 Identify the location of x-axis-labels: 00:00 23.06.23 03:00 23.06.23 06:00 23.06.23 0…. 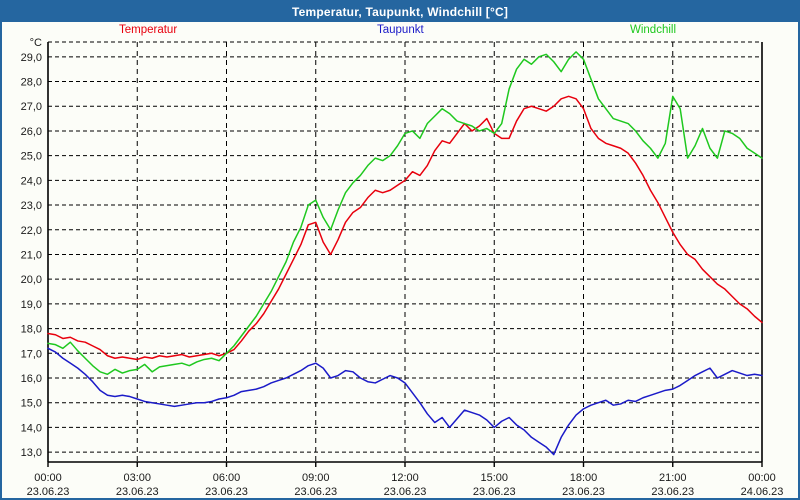
(405, 480).